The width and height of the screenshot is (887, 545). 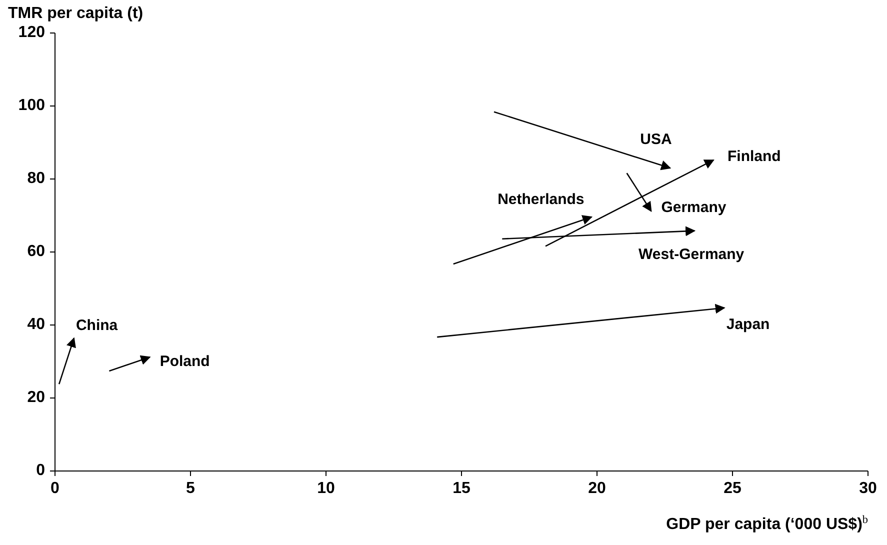 I want to click on x-tick-label: 20, so click(x=597, y=488).